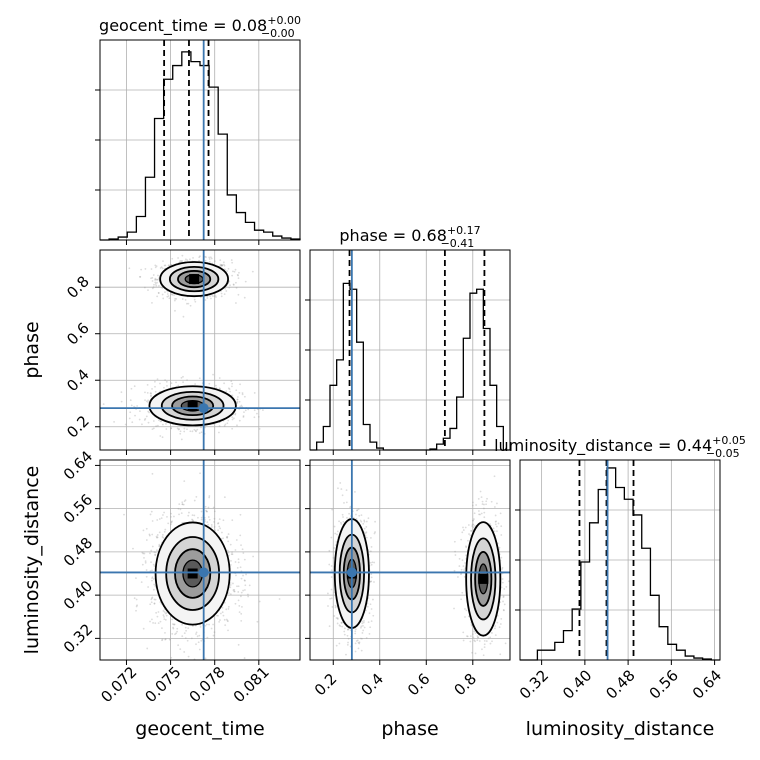 This screenshot has width=760, height=760. Describe the element at coordinates (192, 573) in the screenshot. I see `density-peak` at that location.